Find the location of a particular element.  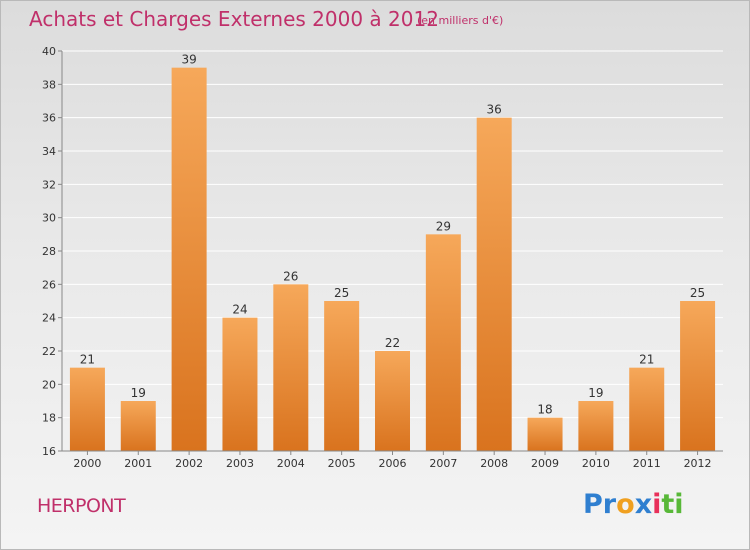

x-tick-label: 2001 is located at coordinates (138, 463).